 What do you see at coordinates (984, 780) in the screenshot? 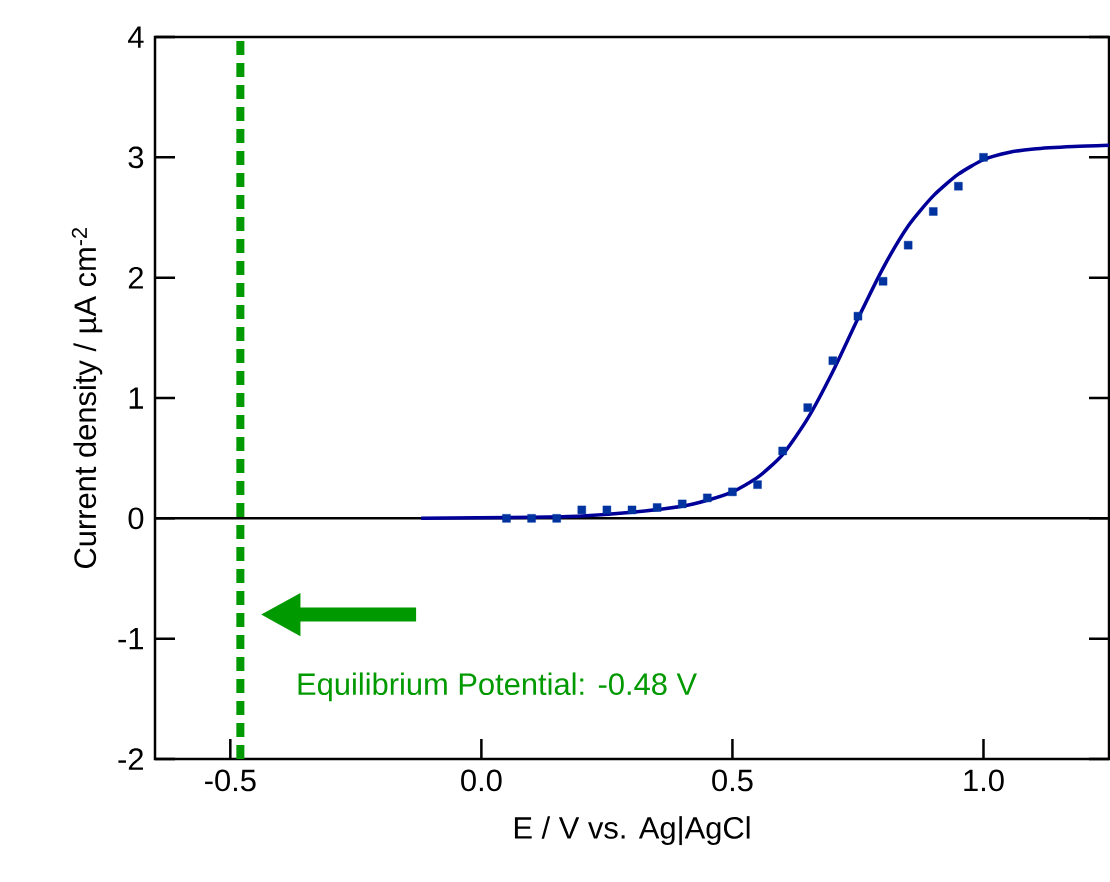
I see `x-tick-label: 1.0` at bounding box center [984, 780].